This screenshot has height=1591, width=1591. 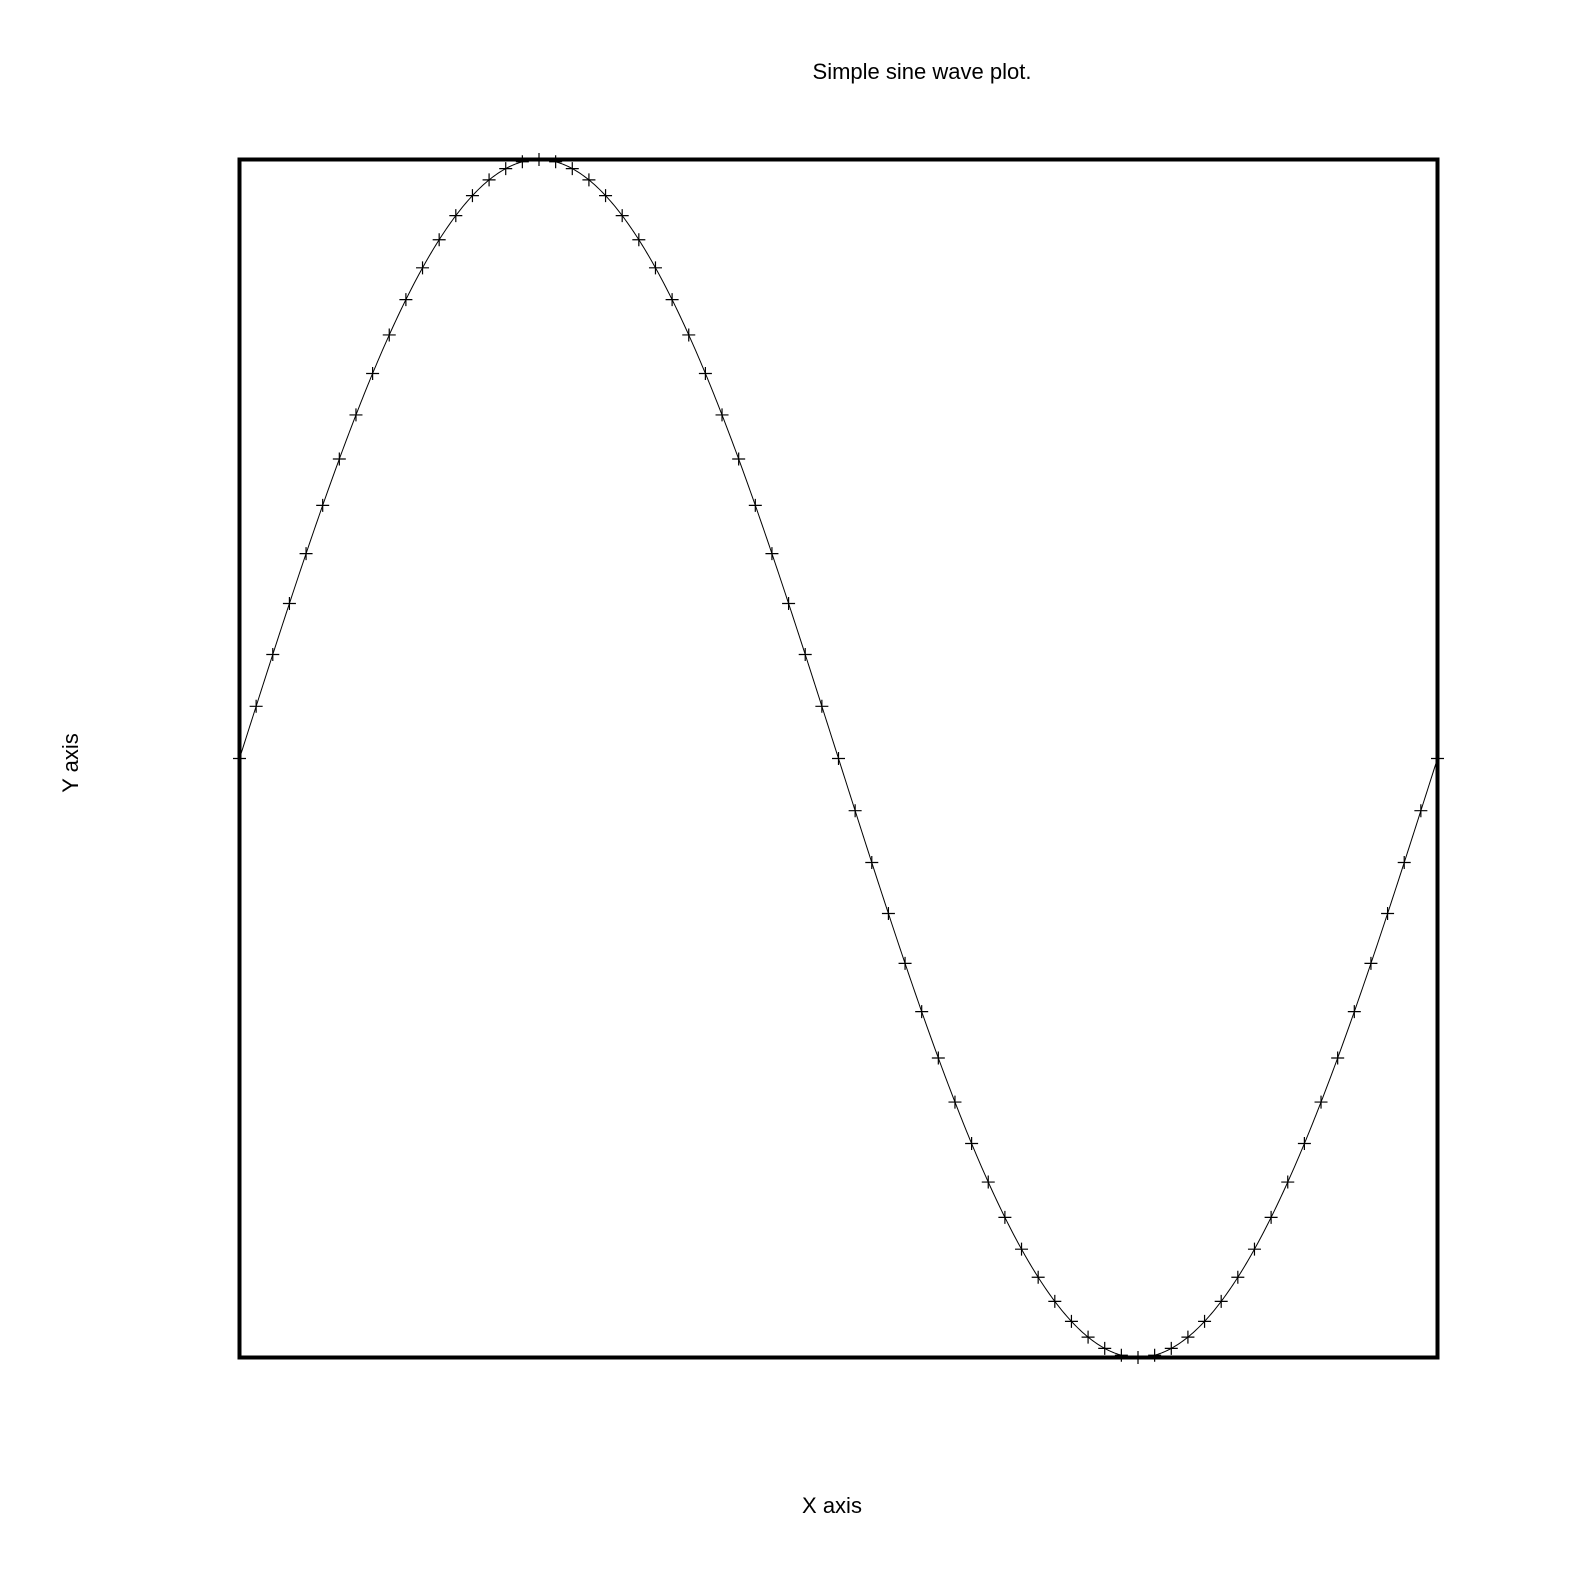 What do you see at coordinates (832, 1505) in the screenshot?
I see `x-axis-label: X axis` at bounding box center [832, 1505].